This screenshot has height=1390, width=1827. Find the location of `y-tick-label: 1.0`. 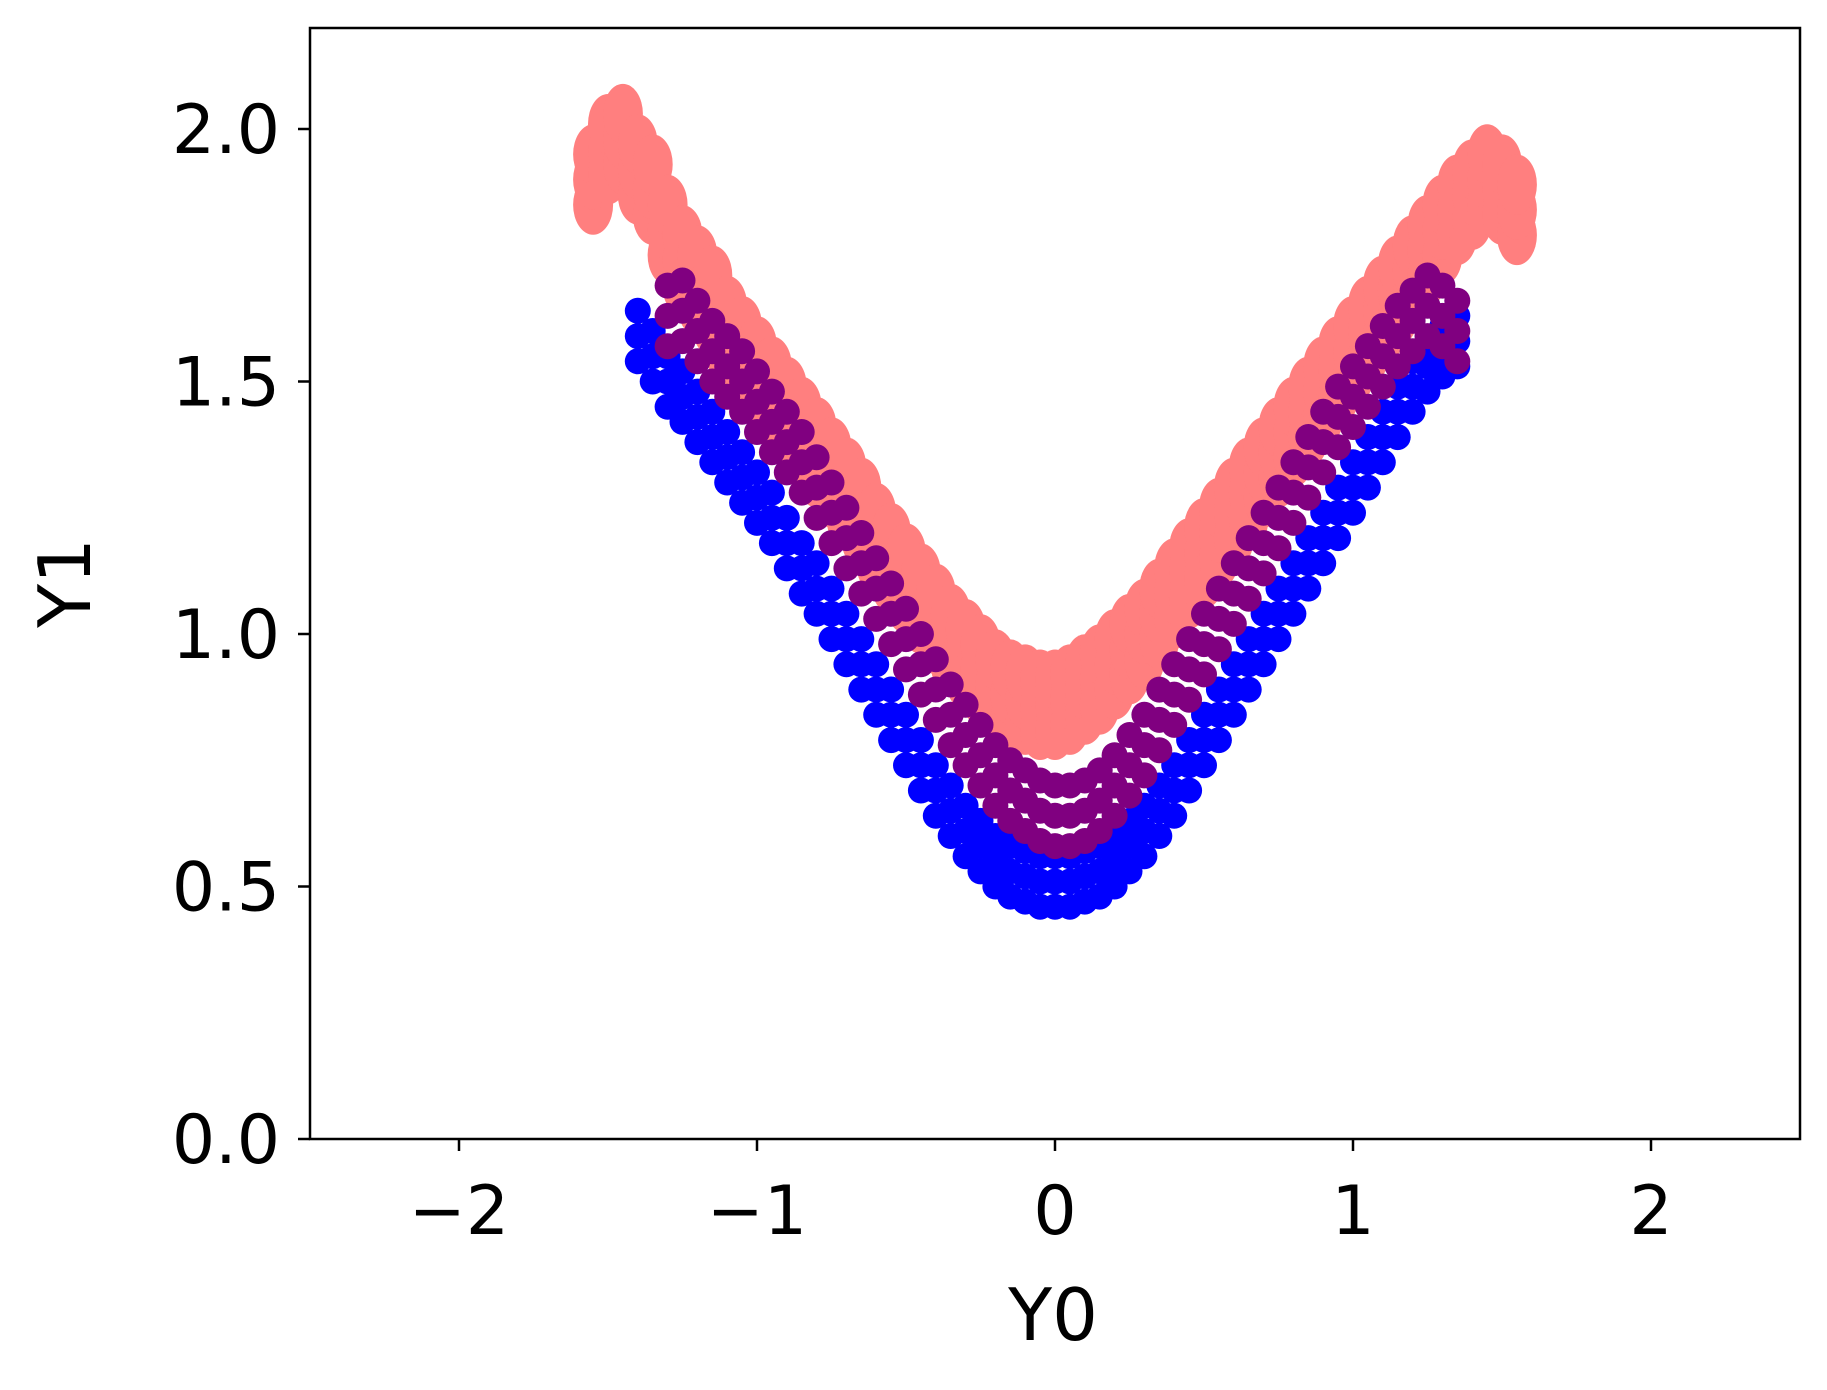

y-tick-label: 1.0 is located at coordinates (226, 635).